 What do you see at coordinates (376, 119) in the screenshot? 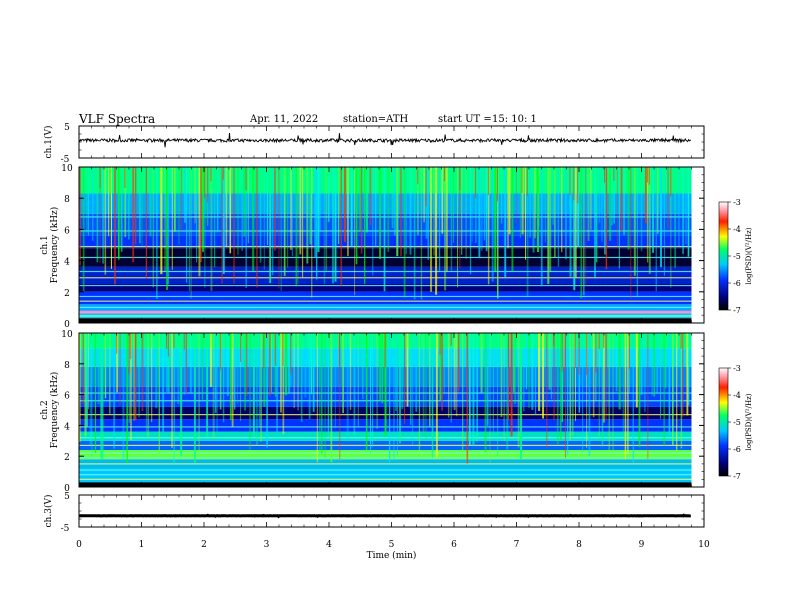
I see `station-label: station=ATH` at bounding box center [376, 119].